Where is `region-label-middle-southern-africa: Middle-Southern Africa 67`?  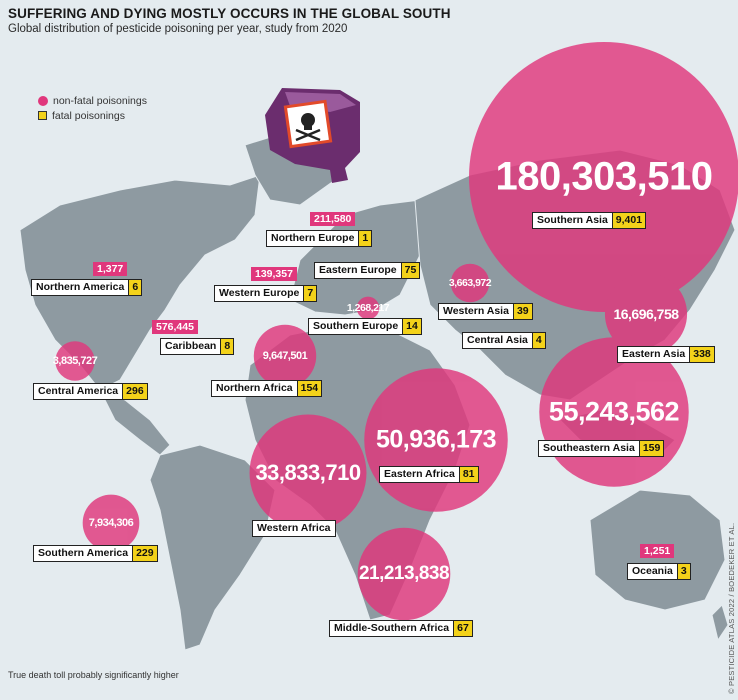
region-label-middle-southern-africa: Middle-Southern Africa 67 is located at coordinates (401, 628).